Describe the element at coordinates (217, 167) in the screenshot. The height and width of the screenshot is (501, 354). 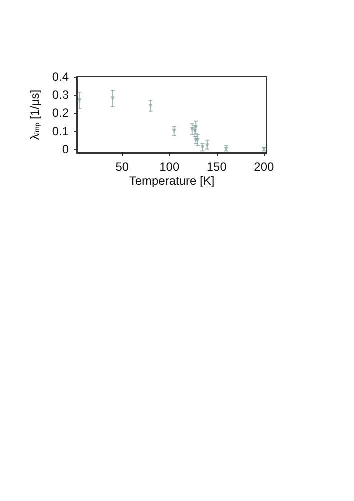
I see `x-tick-label: 150` at that location.